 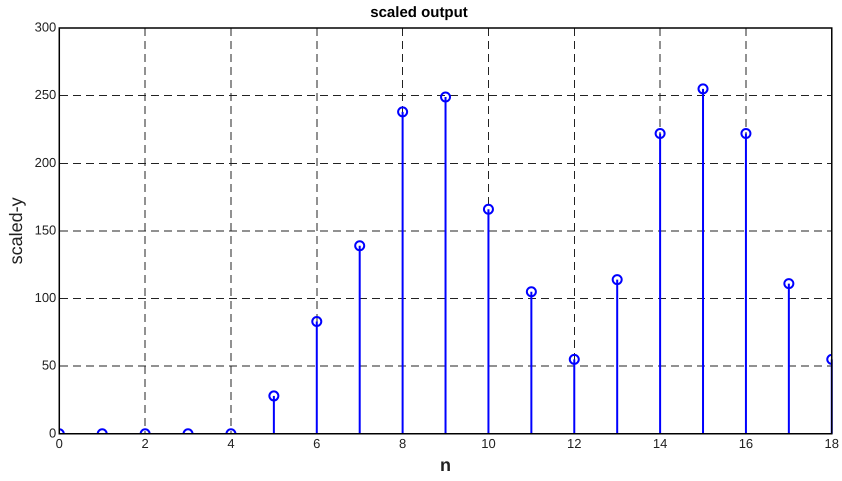 I want to click on x-tick-label: 2, so click(x=145, y=444).